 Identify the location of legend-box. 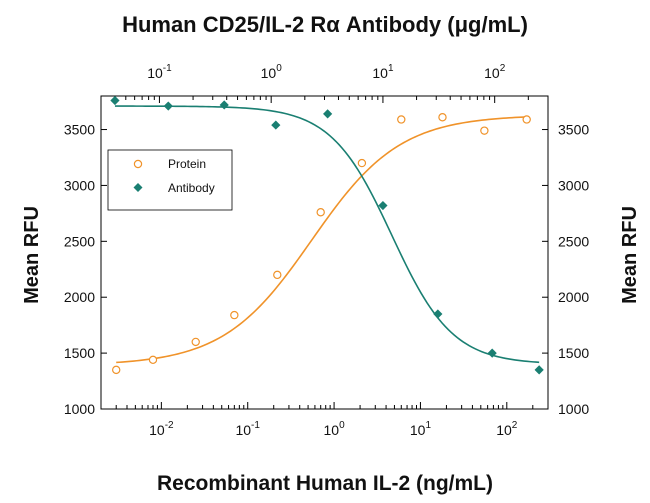
(170, 180).